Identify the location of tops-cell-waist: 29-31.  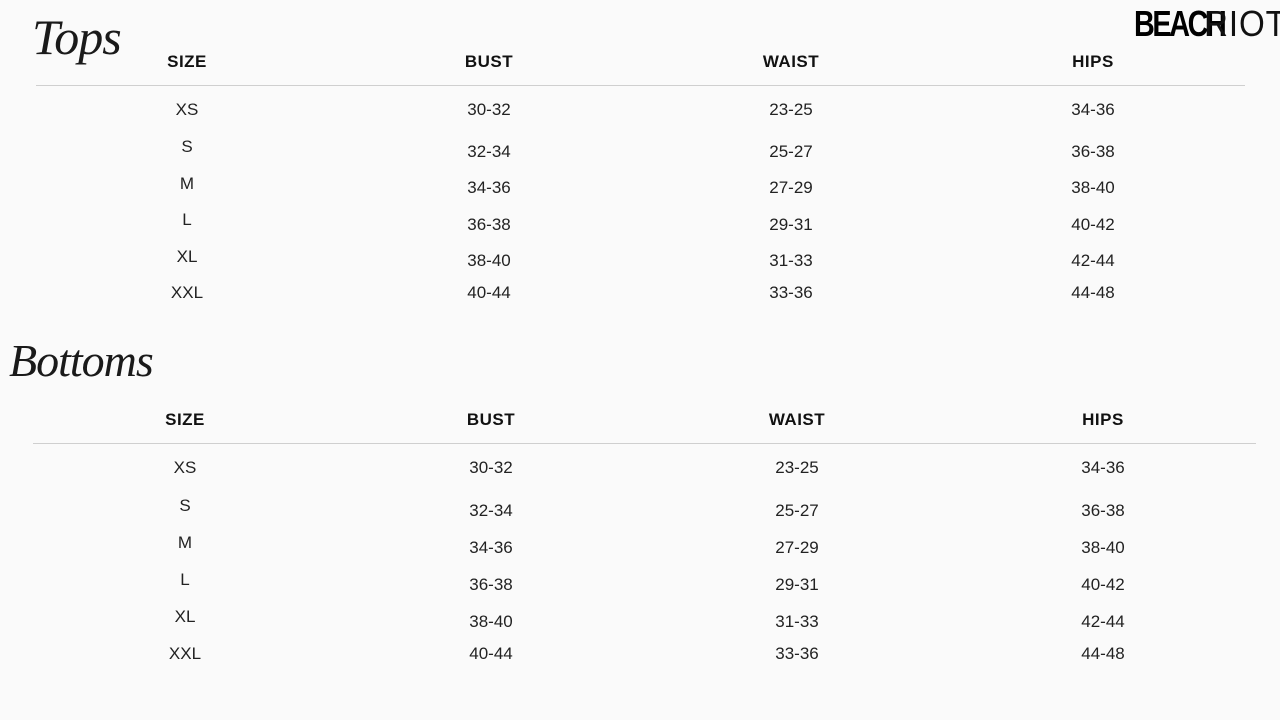
(791, 224).